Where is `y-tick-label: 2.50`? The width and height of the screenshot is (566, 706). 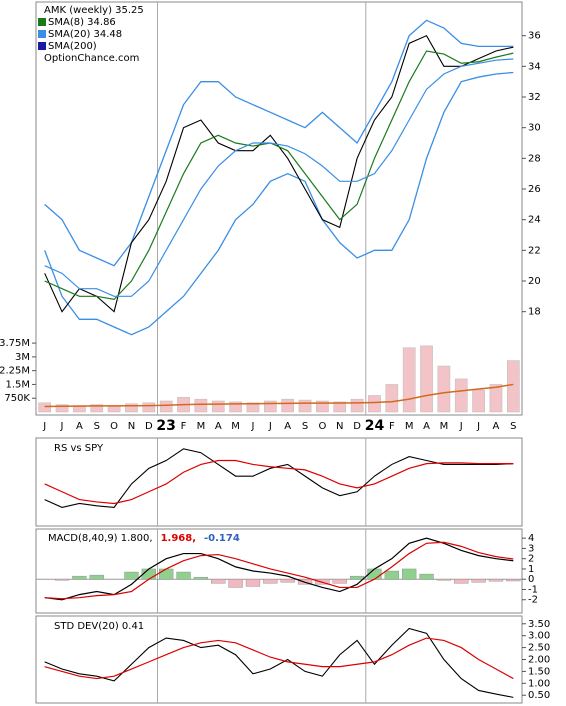 y-tick-label: 2.50 is located at coordinates (539, 648).